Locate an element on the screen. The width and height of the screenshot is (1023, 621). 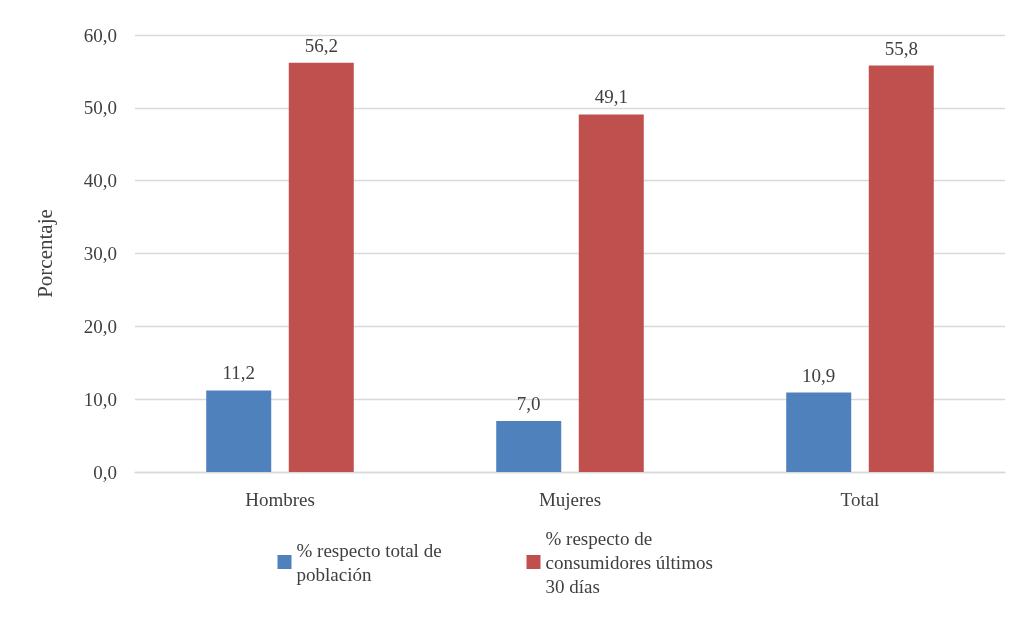
legend-label: % respecto total de población is located at coordinates (371, 562).